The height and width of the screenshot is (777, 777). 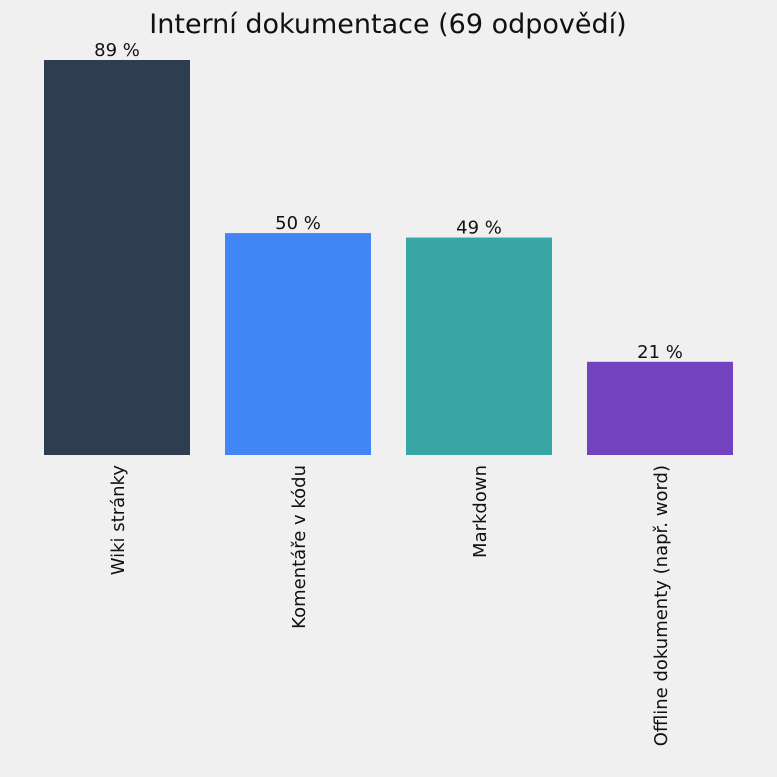 What do you see at coordinates (299, 547) in the screenshot?
I see `category-label-2: Komentáře v kódu` at bounding box center [299, 547].